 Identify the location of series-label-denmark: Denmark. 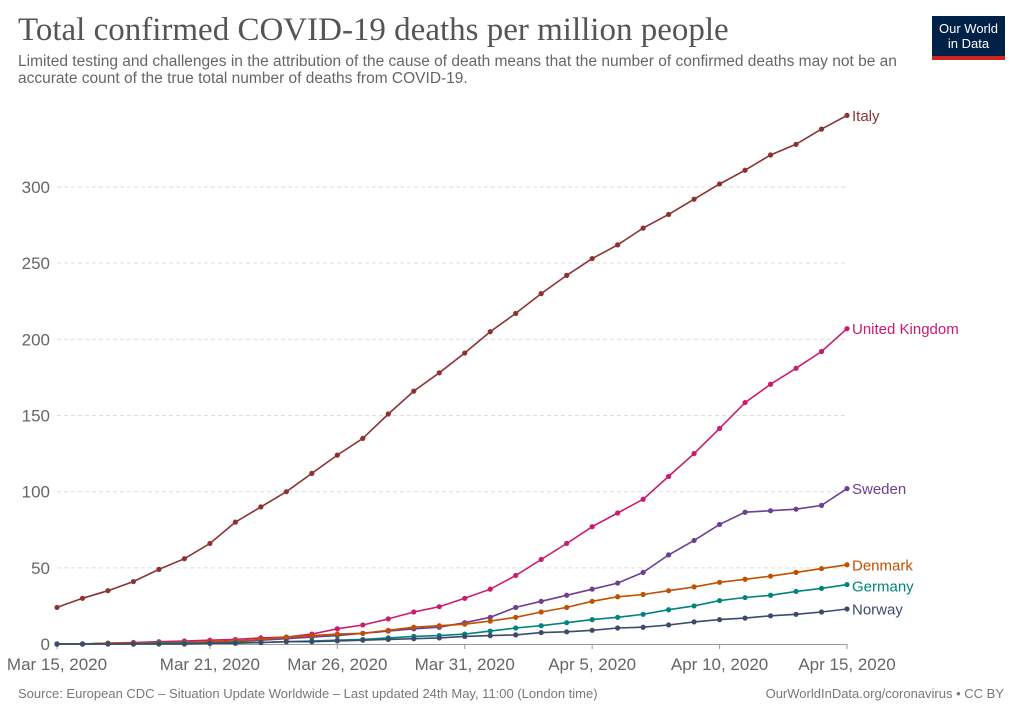
(882, 565).